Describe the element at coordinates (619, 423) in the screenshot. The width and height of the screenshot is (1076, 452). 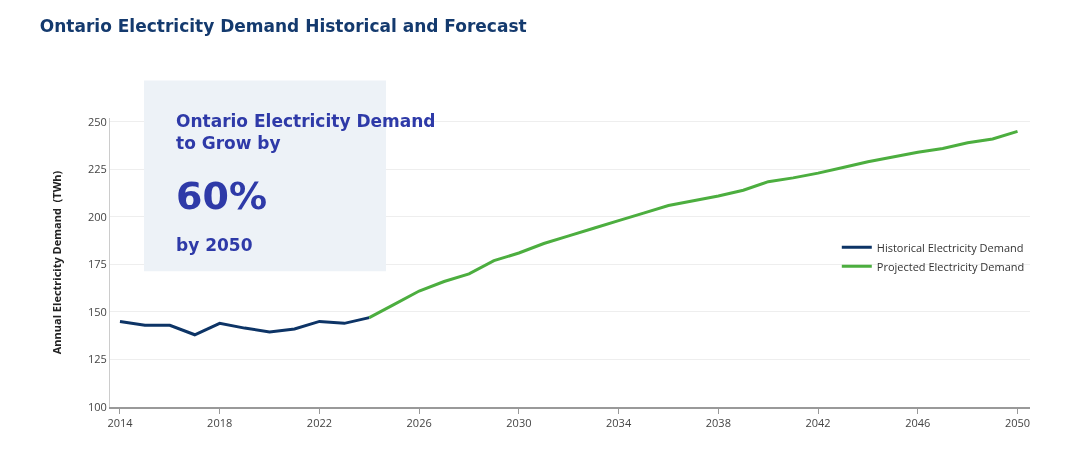
I see `x-tick-label: 2034` at that location.